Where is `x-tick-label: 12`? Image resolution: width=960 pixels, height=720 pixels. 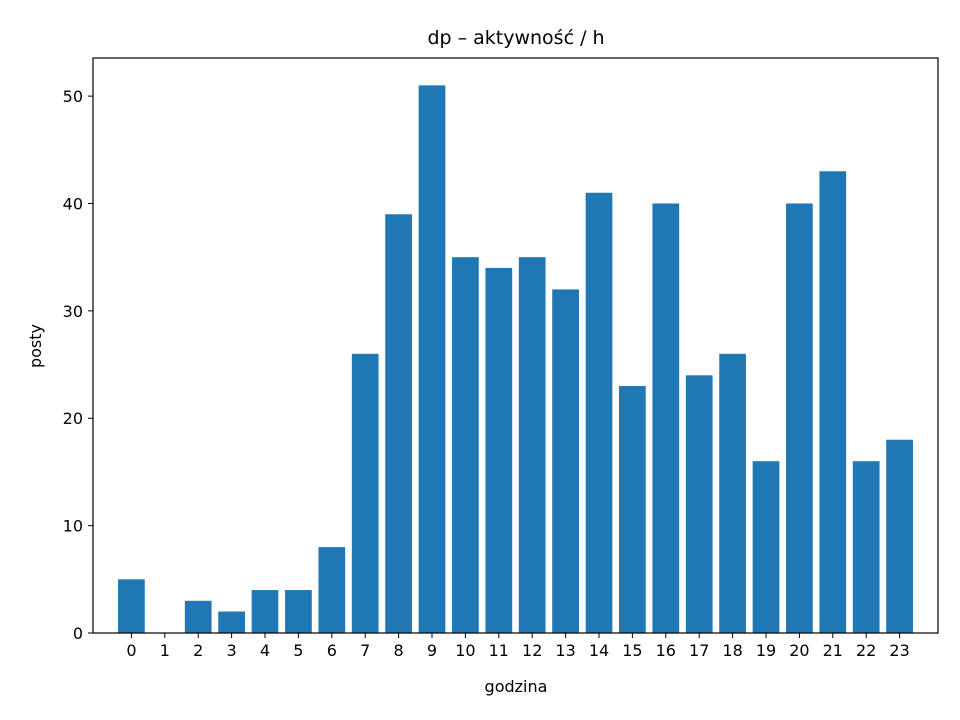 x-tick-label: 12 is located at coordinates (532, 650).